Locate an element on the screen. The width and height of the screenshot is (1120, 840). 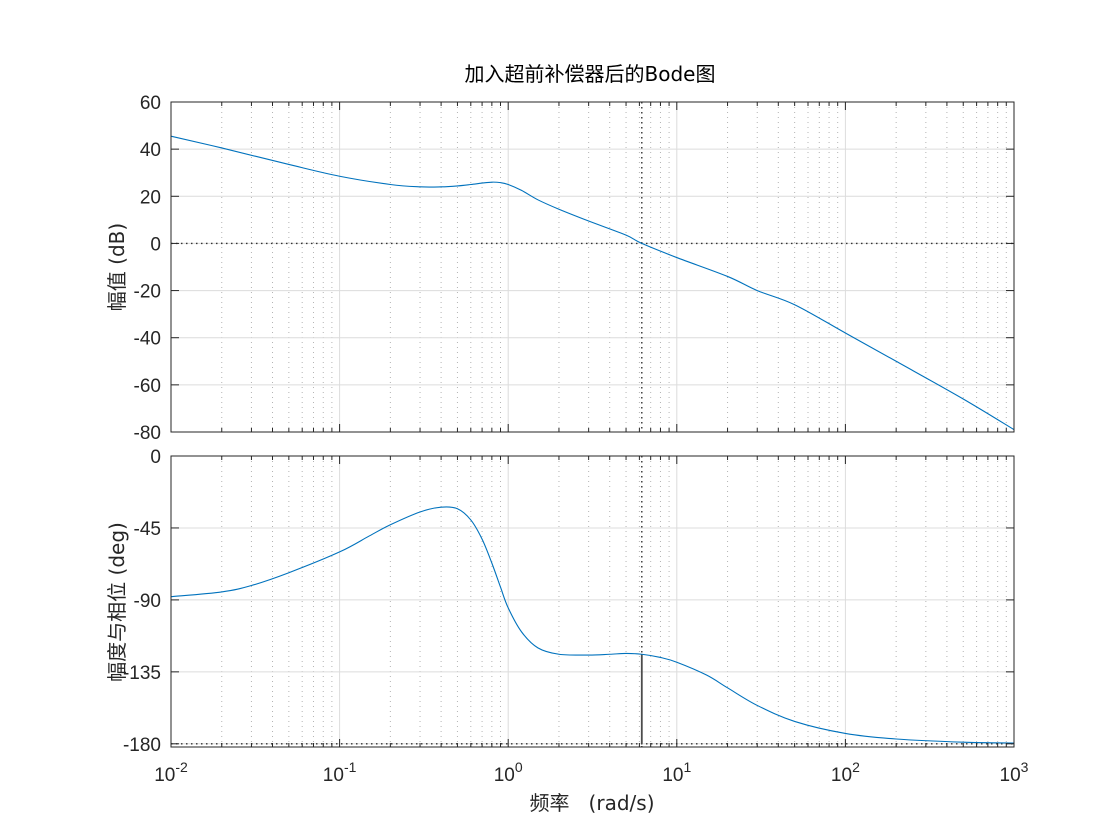
x-tick-label: 10³ is located at coordinates (1014, 772).